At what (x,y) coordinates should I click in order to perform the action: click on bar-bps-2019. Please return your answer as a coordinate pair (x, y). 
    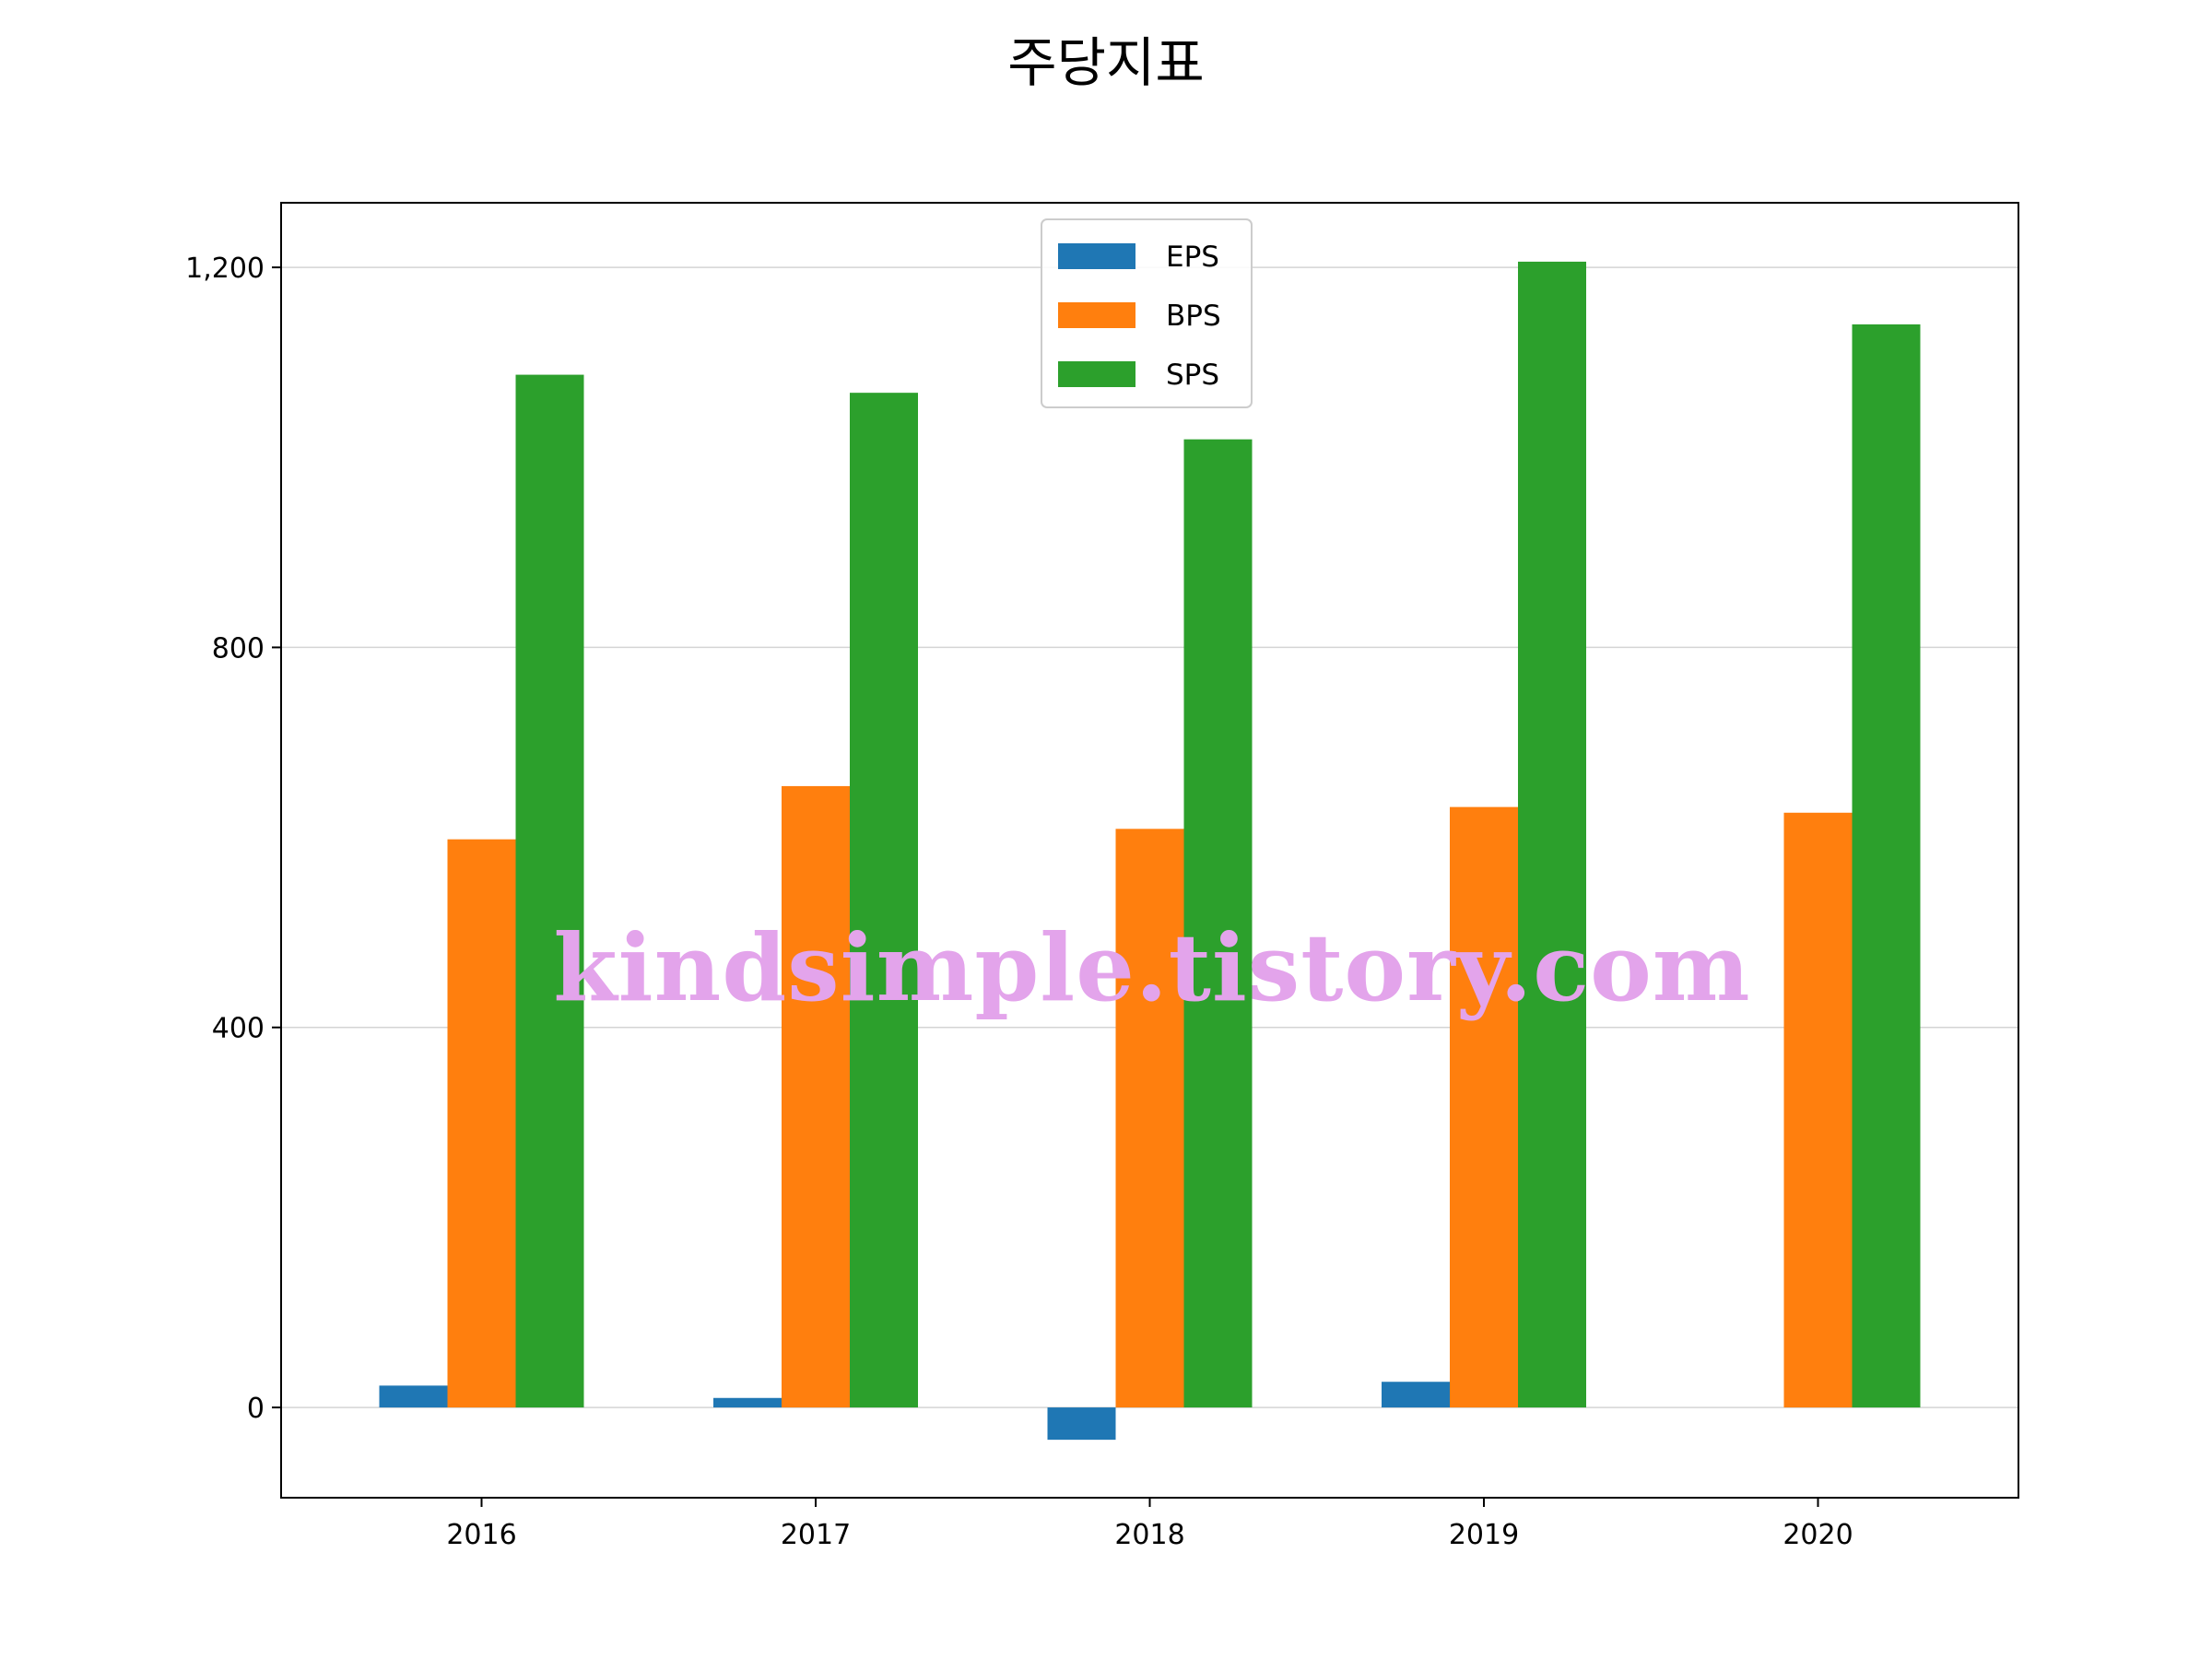
    Looking at the image, I should click on (1484, 1107).